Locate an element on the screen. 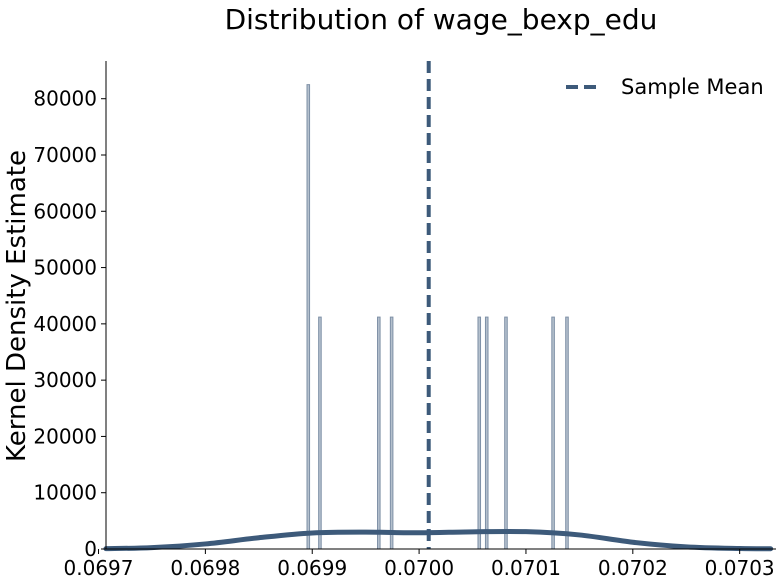  legend: Sample Mean is located at coordinates (665, 87).